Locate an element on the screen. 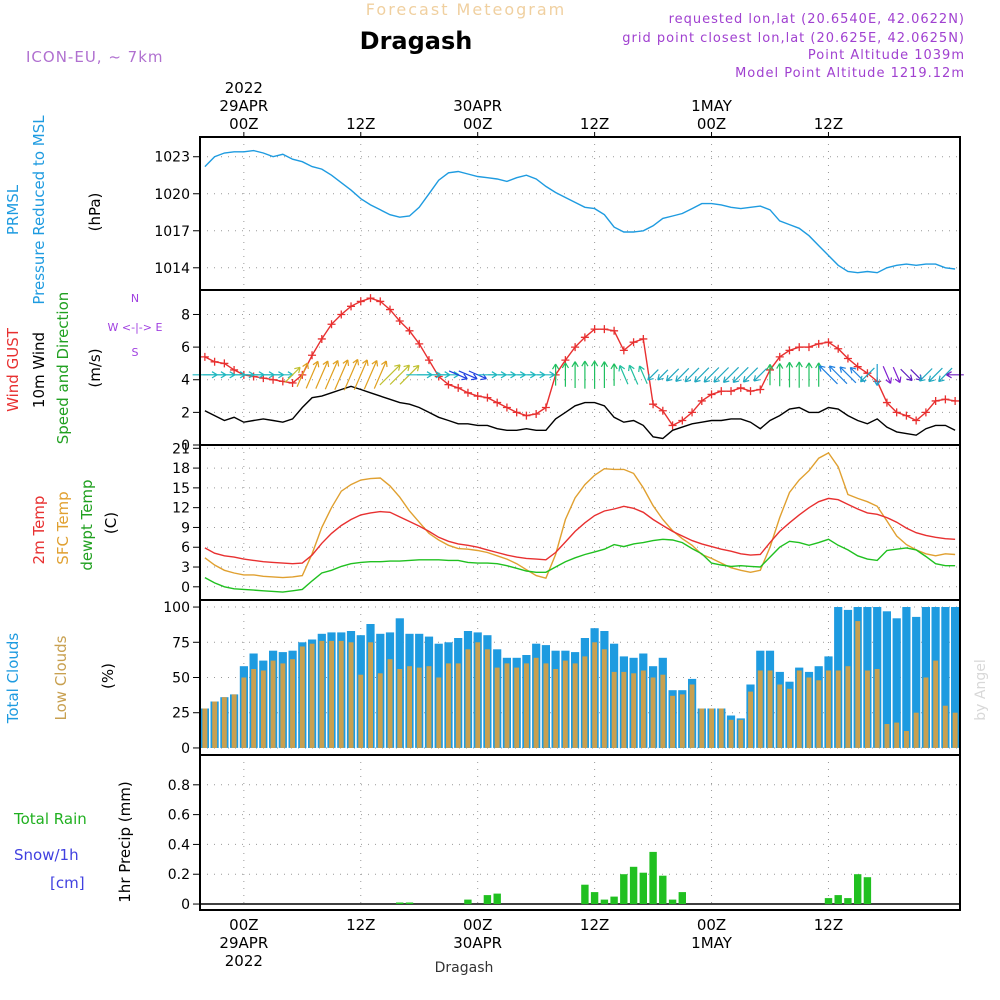 This screenshot has width=1000, height=1000. tick-label-y: 1017 is located at coordinates (172, 232).